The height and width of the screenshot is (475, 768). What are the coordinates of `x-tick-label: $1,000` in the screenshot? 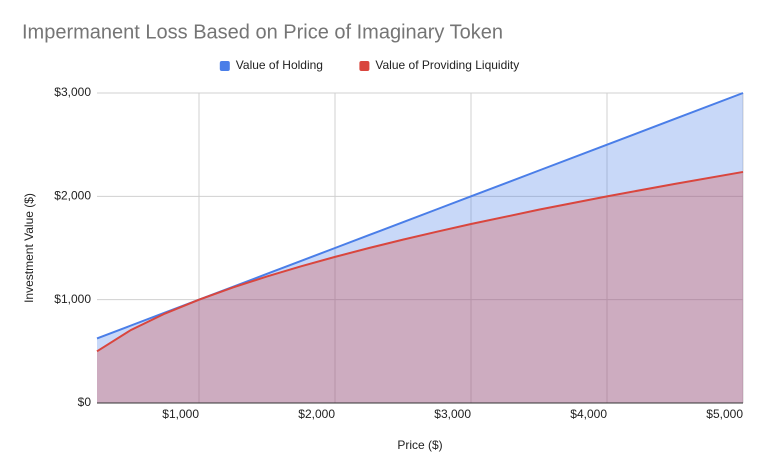 It's located at (180, 414).